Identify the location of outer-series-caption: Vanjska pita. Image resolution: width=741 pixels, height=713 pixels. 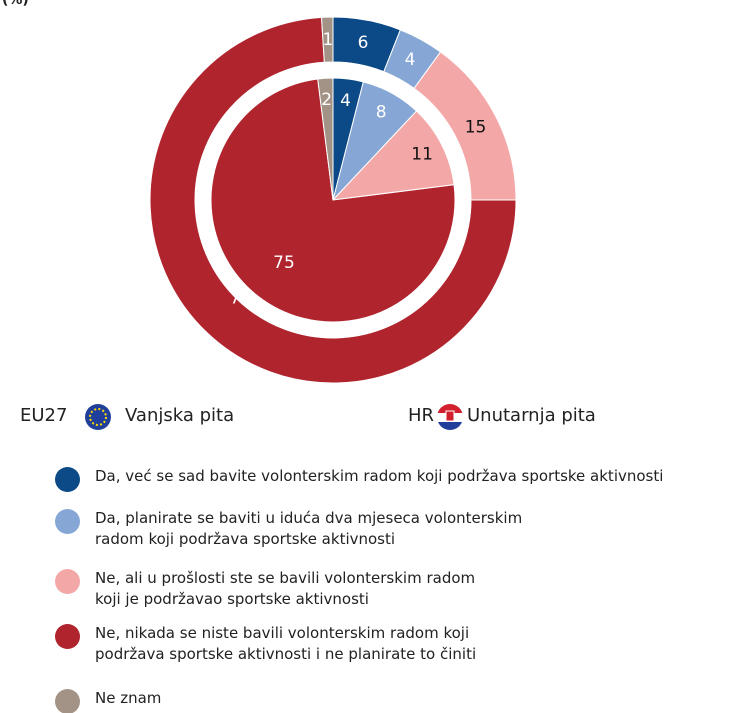
(180, 415).